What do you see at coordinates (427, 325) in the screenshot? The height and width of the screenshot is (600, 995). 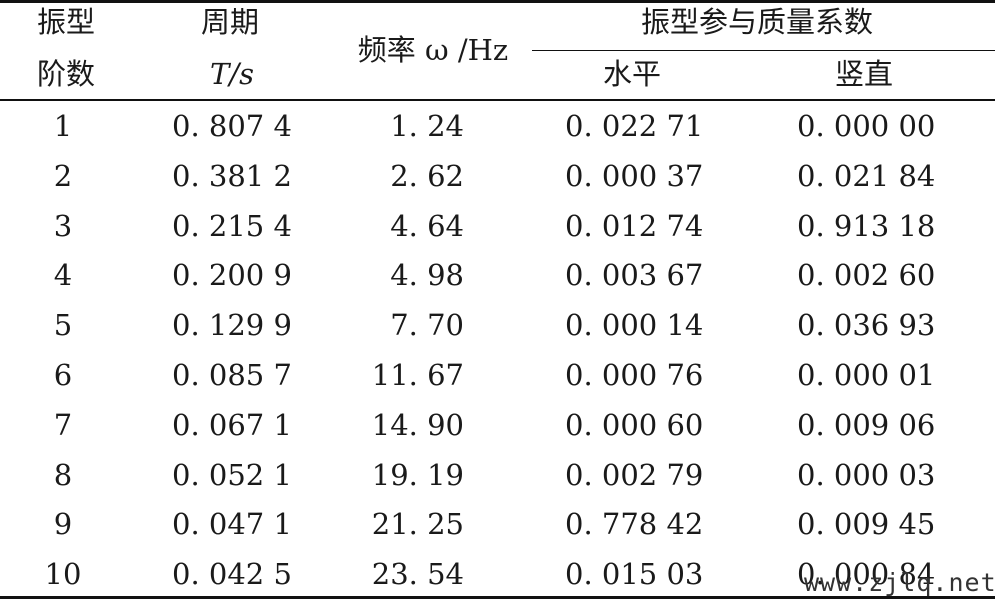 I see `cell-frequency: 7. 70` at bounding box center [427, 325].